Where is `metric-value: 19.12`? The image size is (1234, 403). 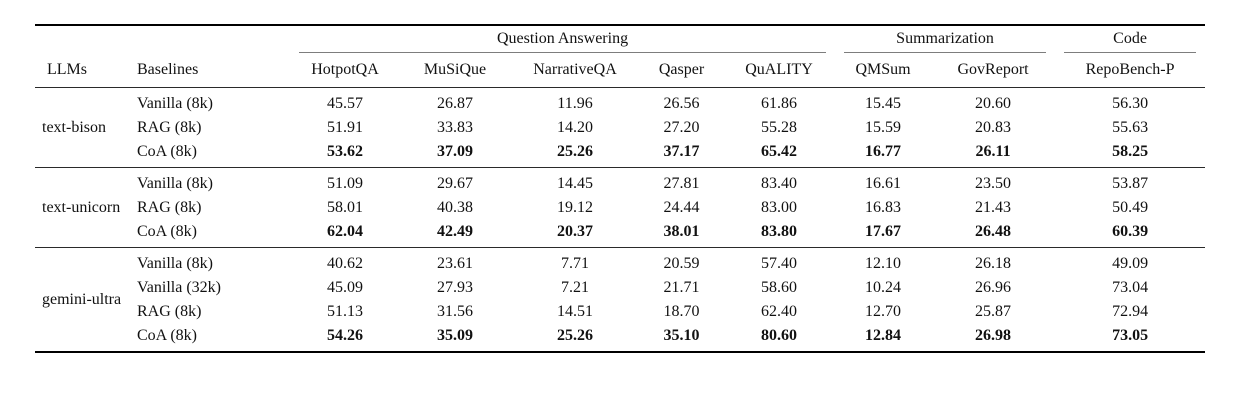 metric-value: 19.12 is located at coordinates (575, 207).